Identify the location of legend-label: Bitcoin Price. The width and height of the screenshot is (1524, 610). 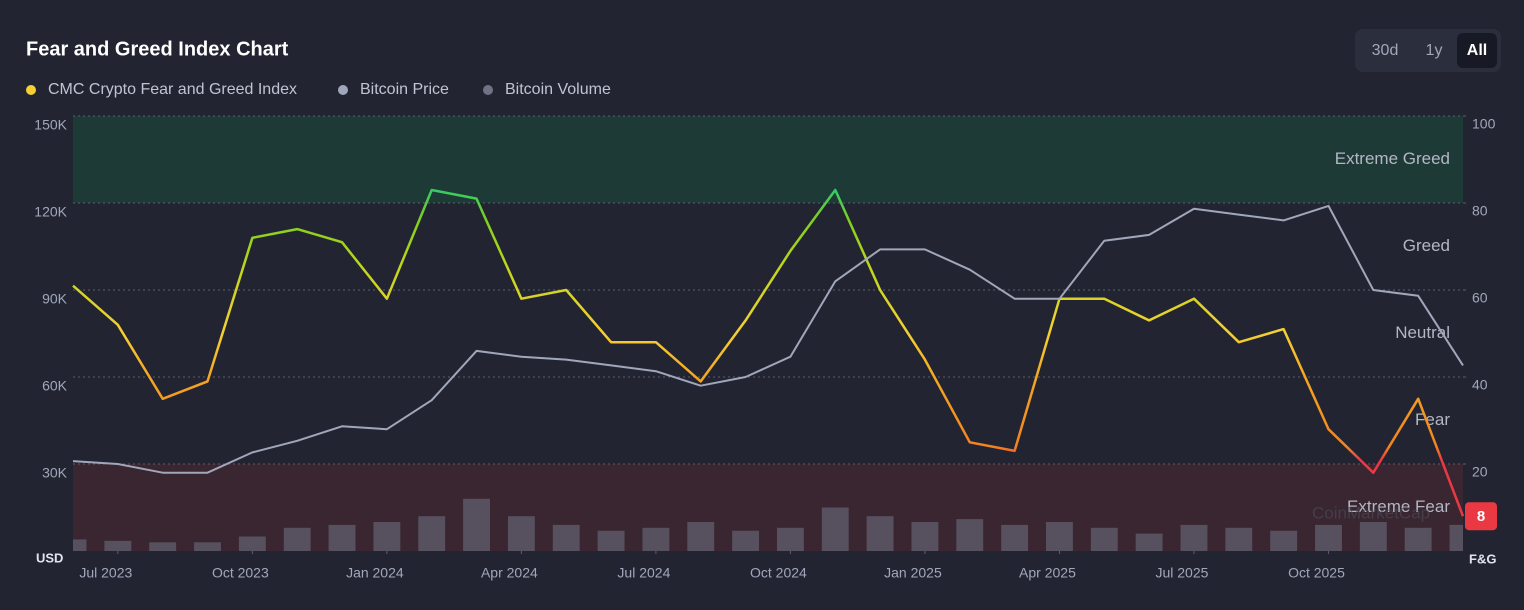
(404, 89).